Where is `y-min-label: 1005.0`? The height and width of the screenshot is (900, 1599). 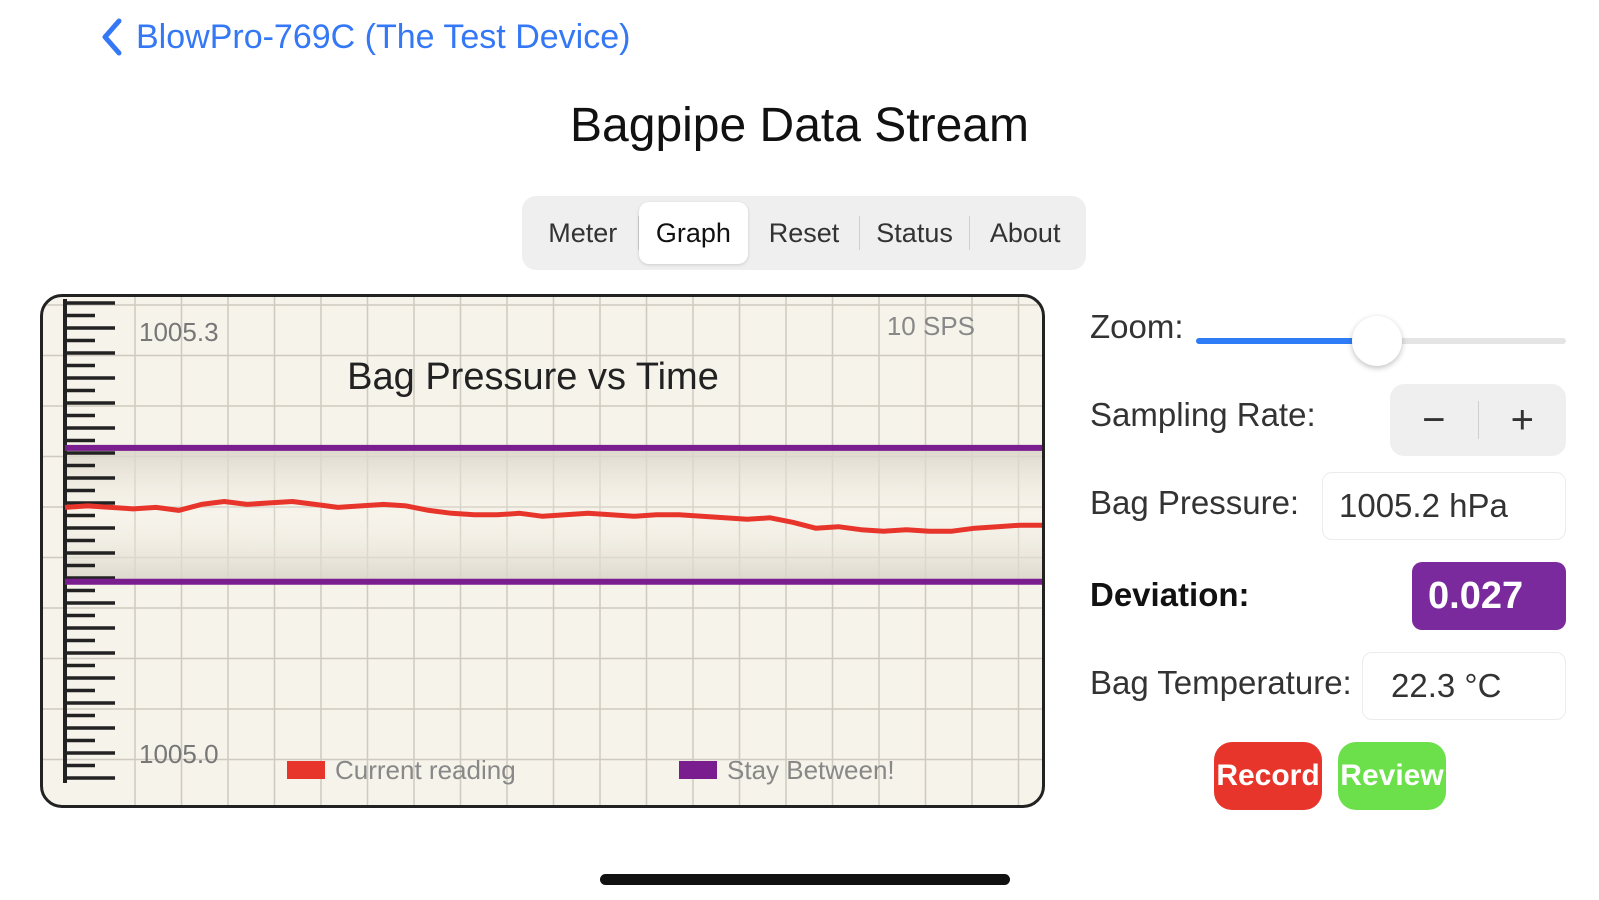
y-min-label: 1005.0 is located at coordinates (179, 754).